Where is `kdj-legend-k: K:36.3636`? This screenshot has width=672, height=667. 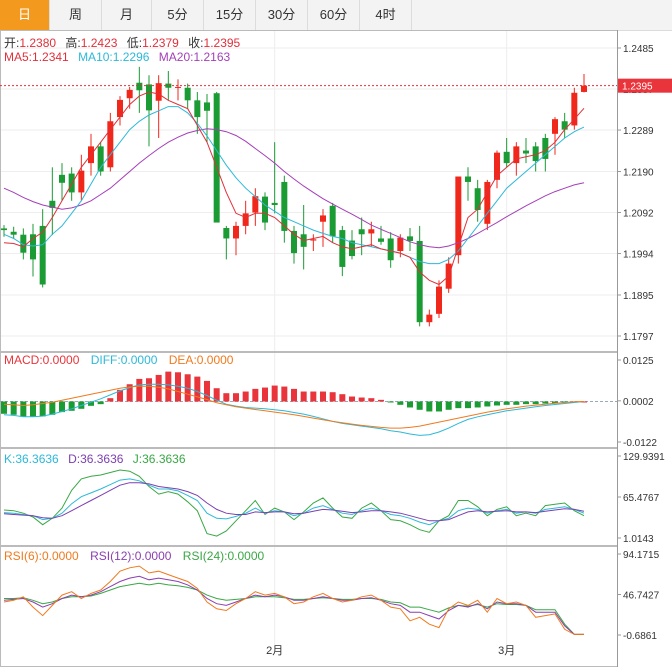
kdj-legend-k: K:36.3636 is located at coordinates (31, 459).